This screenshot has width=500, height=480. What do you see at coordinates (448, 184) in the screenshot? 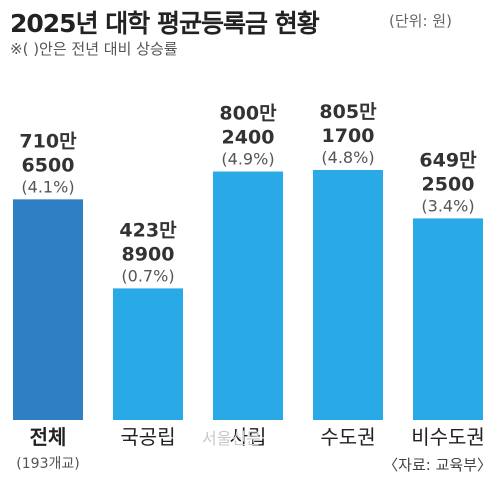
I see `value-label-sub-4: 2500` at bounding box center [448, 184].